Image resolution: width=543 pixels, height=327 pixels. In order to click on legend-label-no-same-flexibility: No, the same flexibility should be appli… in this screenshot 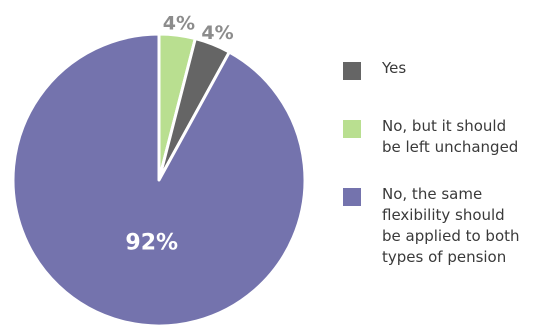, I will do `click(451, 225)`.